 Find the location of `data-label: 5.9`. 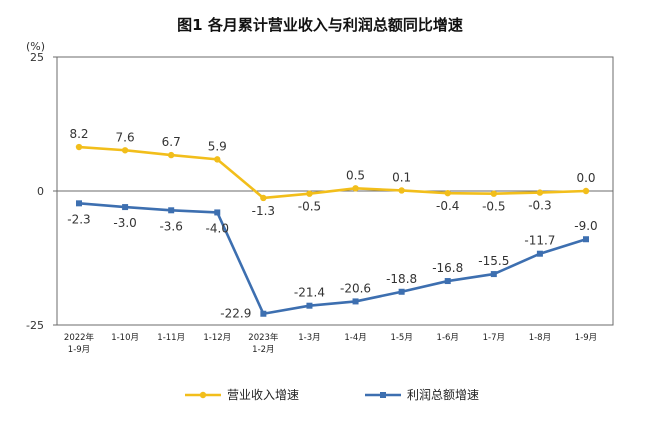

data-label: 5.9 is located at coordinates (217, 146).